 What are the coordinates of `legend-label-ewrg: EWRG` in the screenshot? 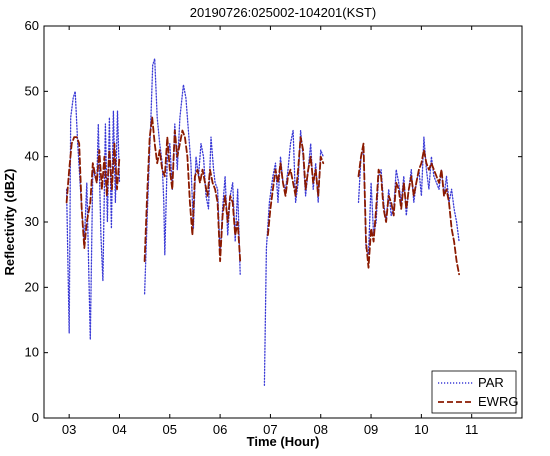 It's located at (498, 401).